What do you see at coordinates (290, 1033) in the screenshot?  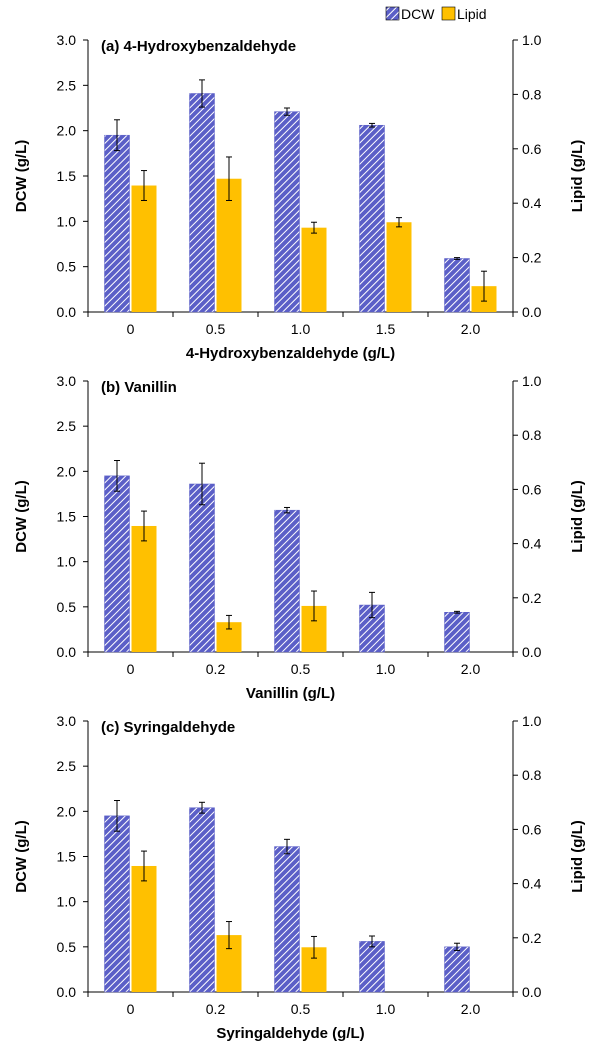 I see `x-axis-label: Syringaldehyde (g/L)` at bounding box center [290, 1033].